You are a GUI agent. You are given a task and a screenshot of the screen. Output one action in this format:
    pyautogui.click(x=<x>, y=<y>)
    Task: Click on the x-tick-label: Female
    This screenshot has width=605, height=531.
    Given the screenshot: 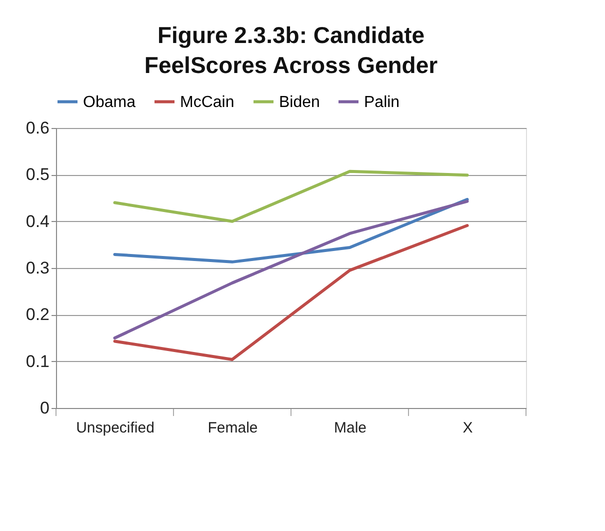 What is the action you would take?
    pyautogui.click(x=233, y=428)
    